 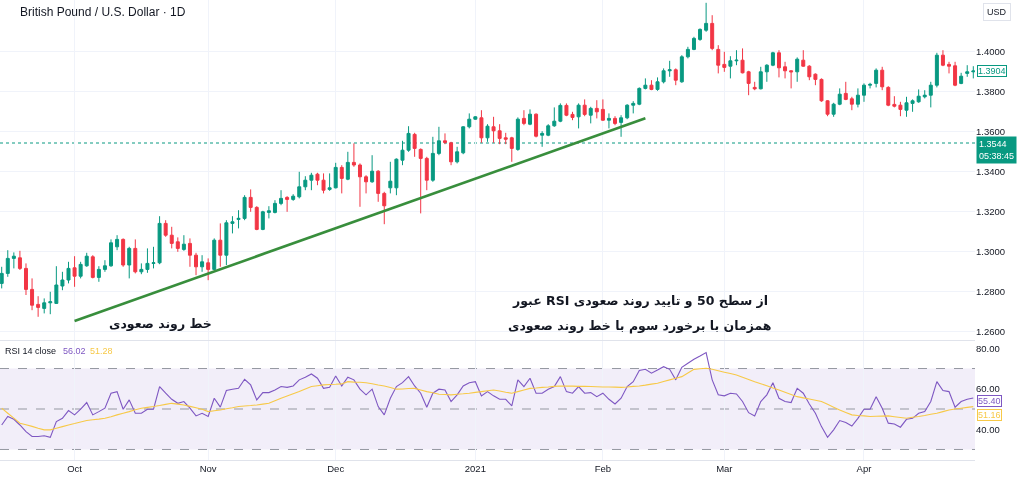 I want to click on y-tick-label: 80.00, so click(x=988, y=348).